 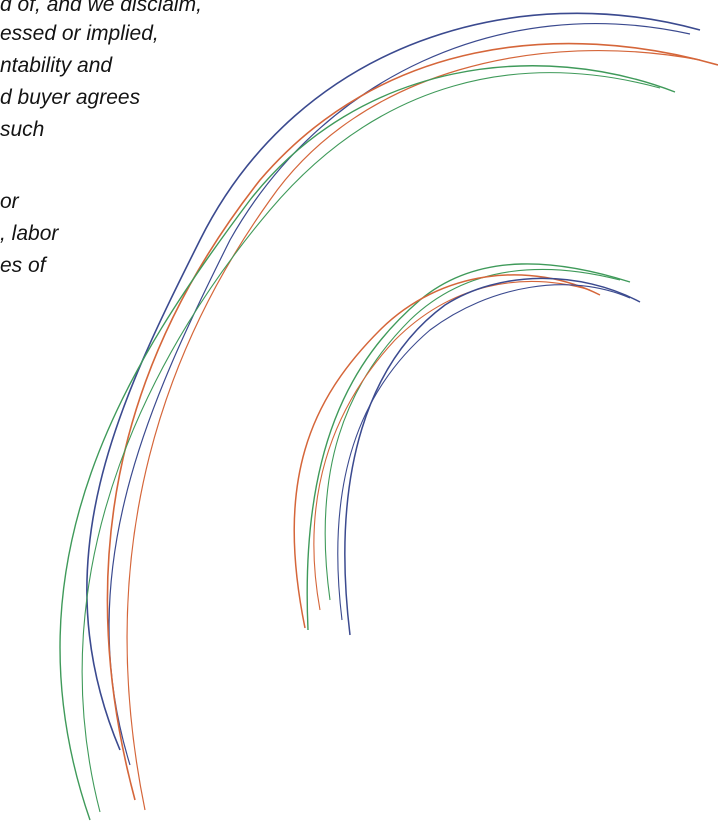 What do you see at coordinates (70, 97) in the screenshot?
I see `text-line-4: d buyer agrees` at bounding box center [70, 97].